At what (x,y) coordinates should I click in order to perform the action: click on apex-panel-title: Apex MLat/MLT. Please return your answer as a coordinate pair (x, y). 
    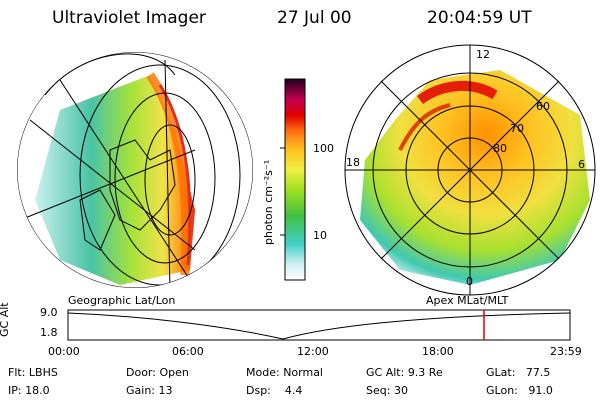
    Looking at the image, I should click on (467, 300).